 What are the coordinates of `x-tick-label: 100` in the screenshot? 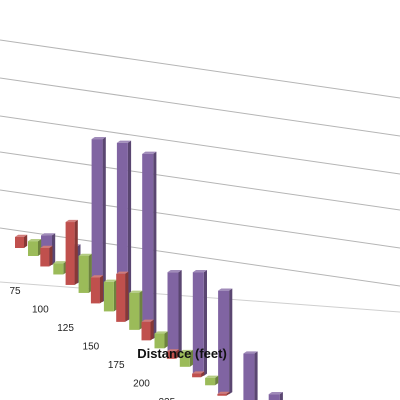 It's located at (40, 309).